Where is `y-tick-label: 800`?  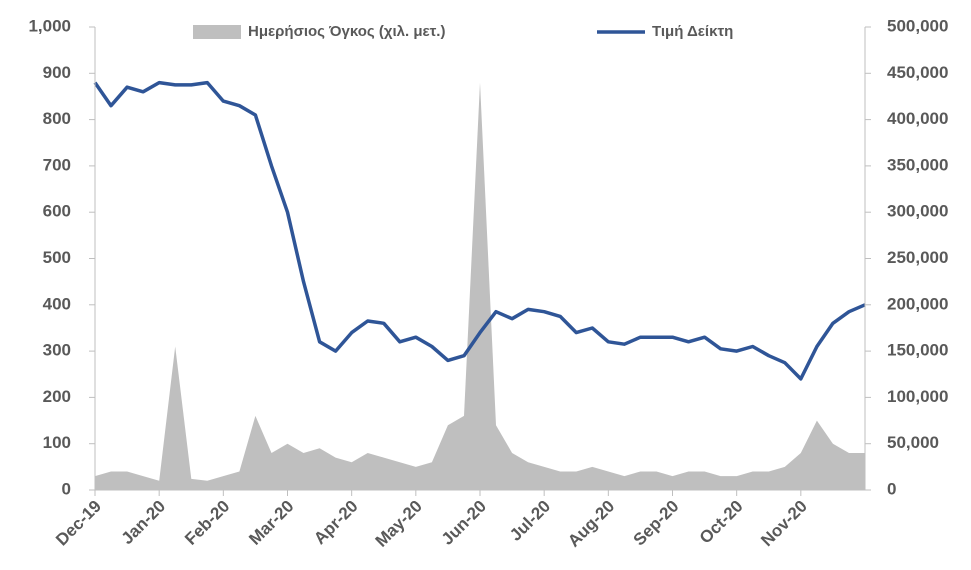 y-tick-label: 800 is located at coordinates (57, 118).